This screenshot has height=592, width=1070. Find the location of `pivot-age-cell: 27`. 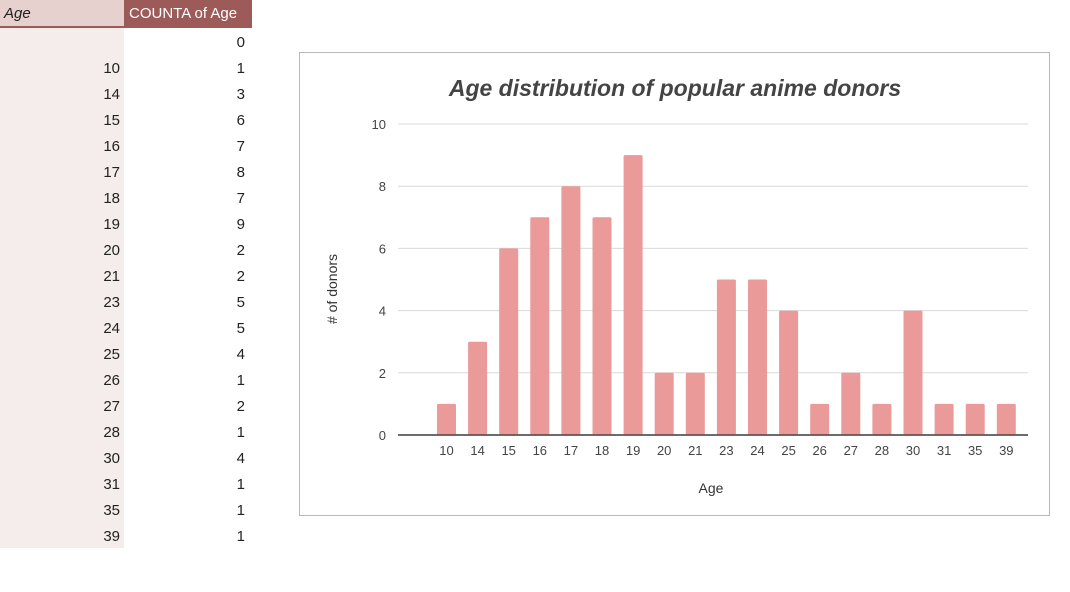

pivot-age-cell: 27 is located at coordinates (62, 405).